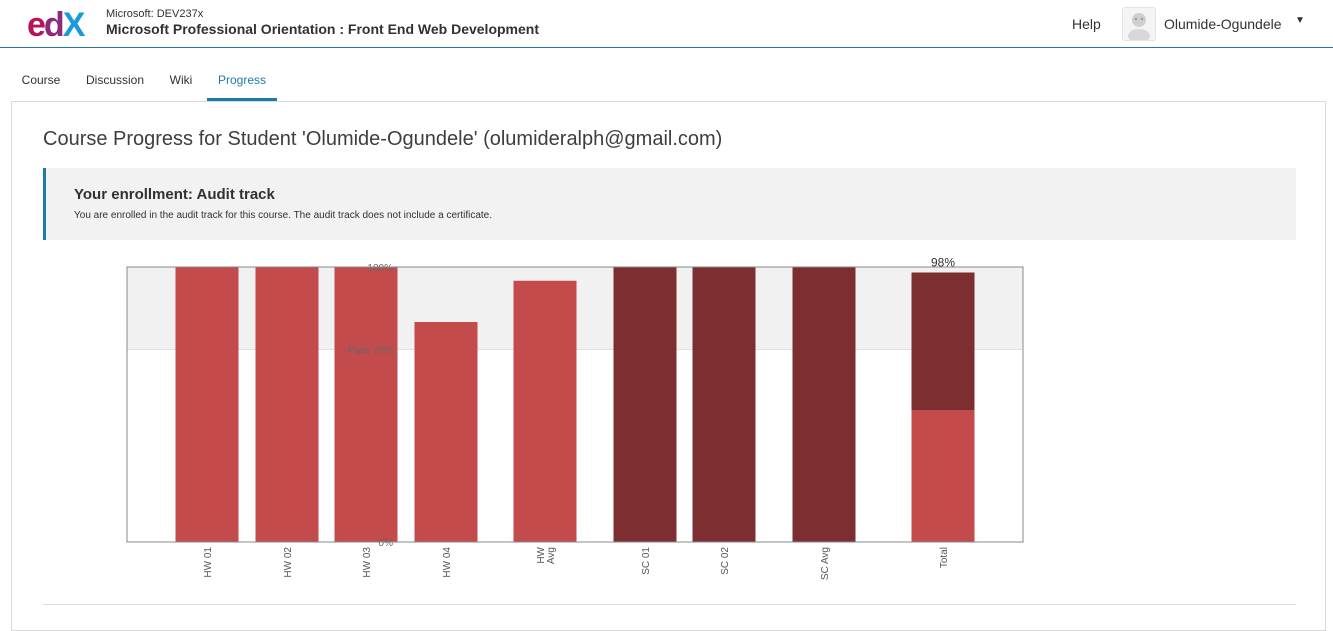  I want to click on category-label-text: HW 03, so click(367, 562).